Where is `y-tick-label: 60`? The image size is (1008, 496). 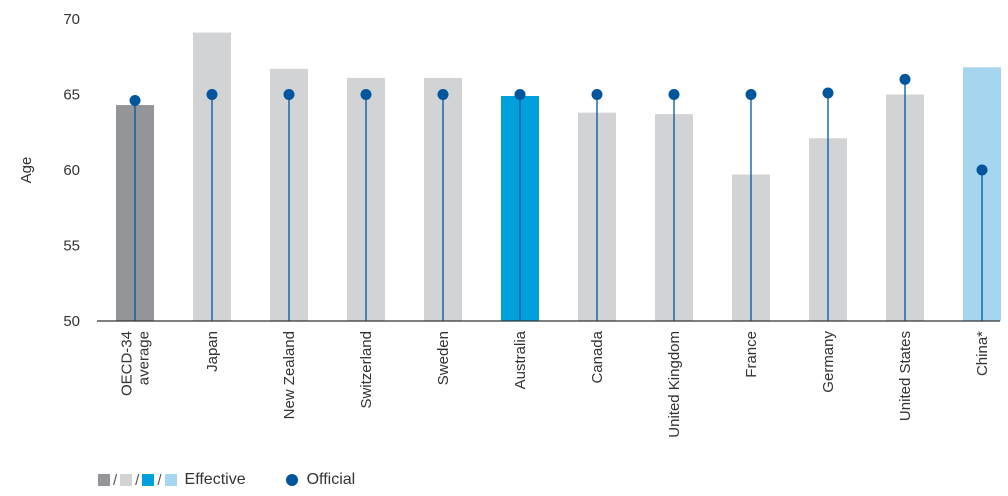
y-tick-label: 60 is located at coordinates (71, 170).